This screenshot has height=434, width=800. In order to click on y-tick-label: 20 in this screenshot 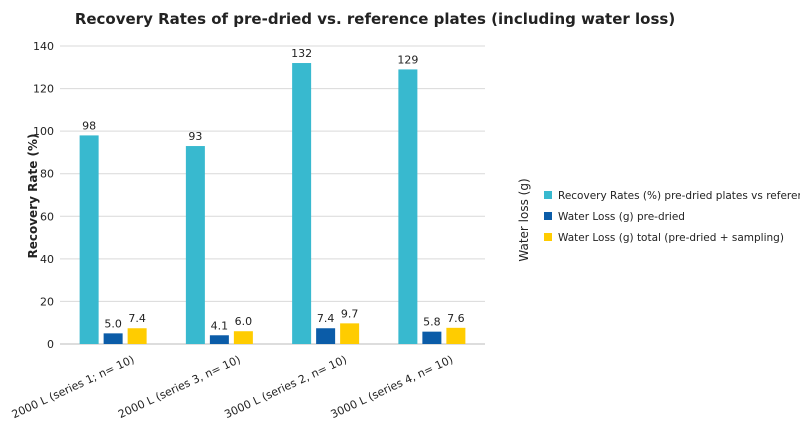, I will do `click(47, 301)`.